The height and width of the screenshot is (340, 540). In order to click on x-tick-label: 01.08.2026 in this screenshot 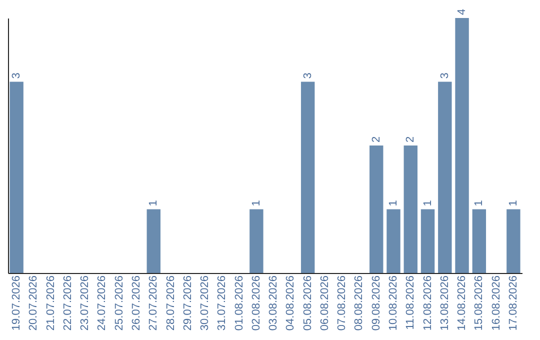, I will do `click(239, 303)`.